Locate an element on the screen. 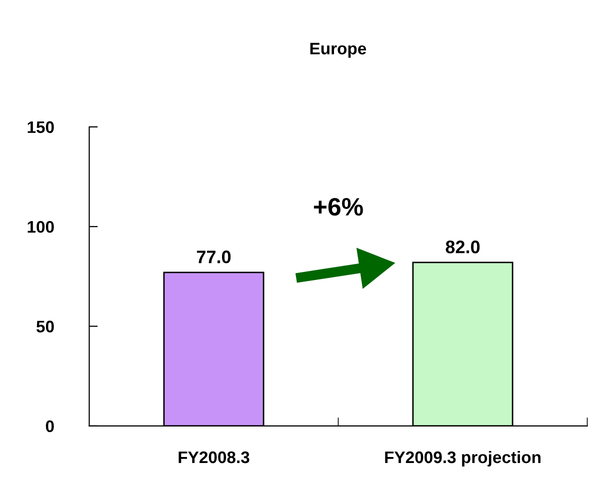 This screenshot has height=477, width=595. x-tick-label: FY2008.3 is located at coordinates (214, 457).